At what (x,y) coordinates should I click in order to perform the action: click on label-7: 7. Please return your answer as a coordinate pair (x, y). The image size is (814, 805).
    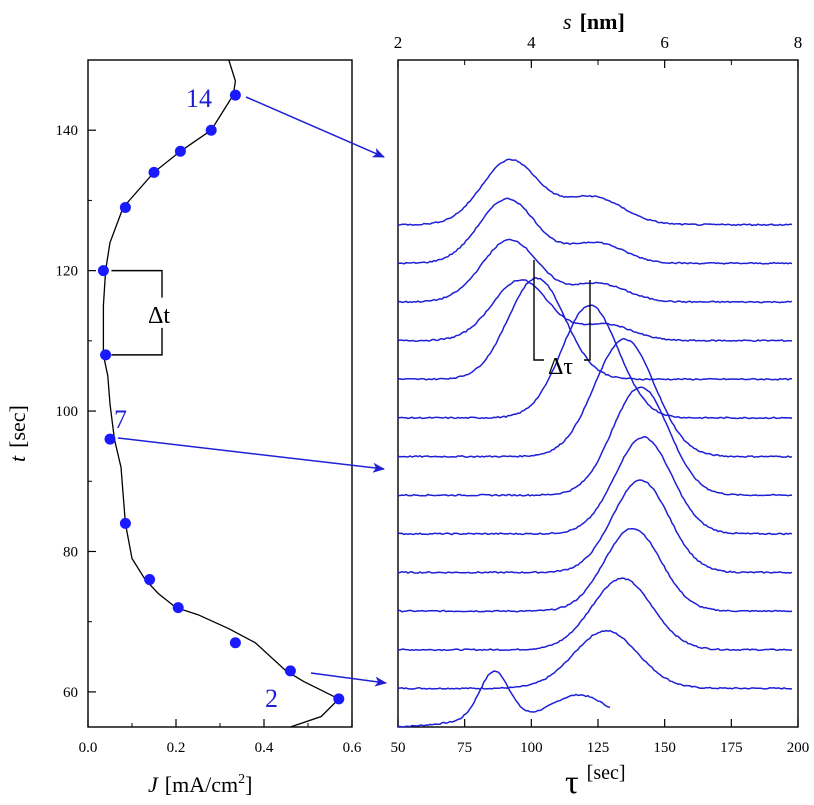
    Looking at the image, I should click on (120, 419).